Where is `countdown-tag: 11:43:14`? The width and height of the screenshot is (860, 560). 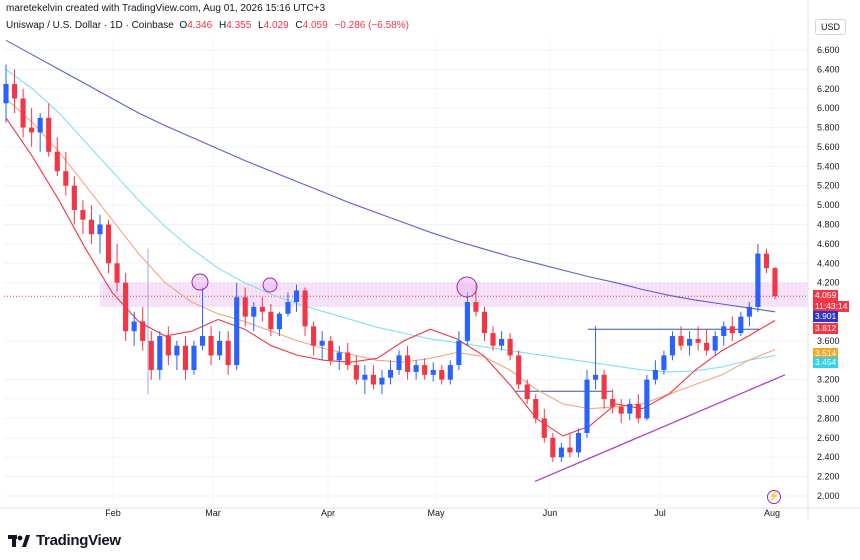
countdown-tag: 11:43:14 is located at coordinates (831, 307).